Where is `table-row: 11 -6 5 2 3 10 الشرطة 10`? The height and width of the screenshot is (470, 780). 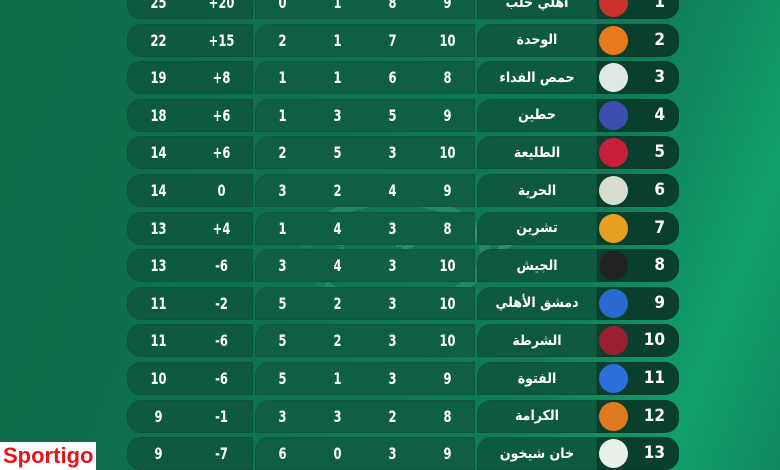 table-row: 11 -6 5 2 3 10 الشرطة 10 is located at coordinates (403, 341).